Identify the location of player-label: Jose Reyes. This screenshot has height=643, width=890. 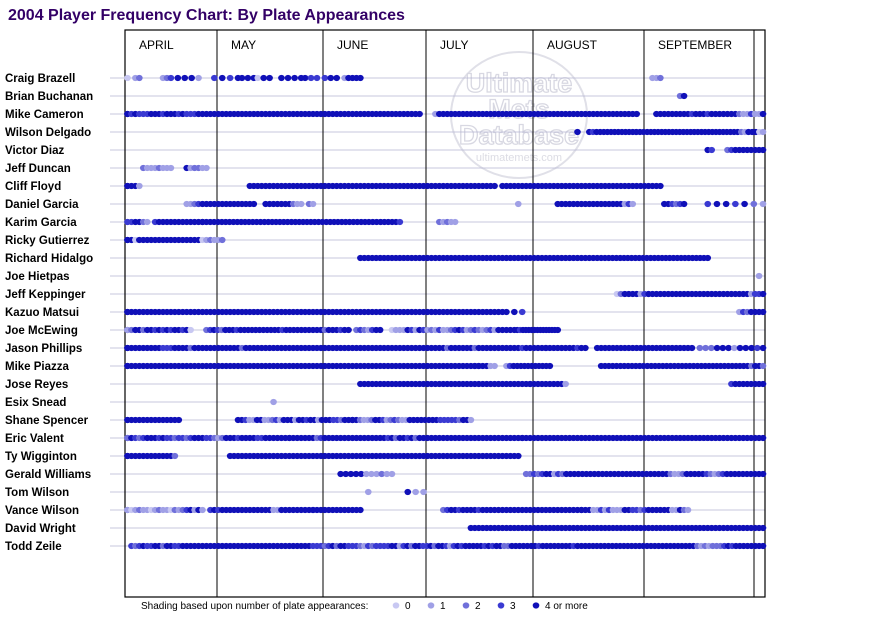
(36, 385).